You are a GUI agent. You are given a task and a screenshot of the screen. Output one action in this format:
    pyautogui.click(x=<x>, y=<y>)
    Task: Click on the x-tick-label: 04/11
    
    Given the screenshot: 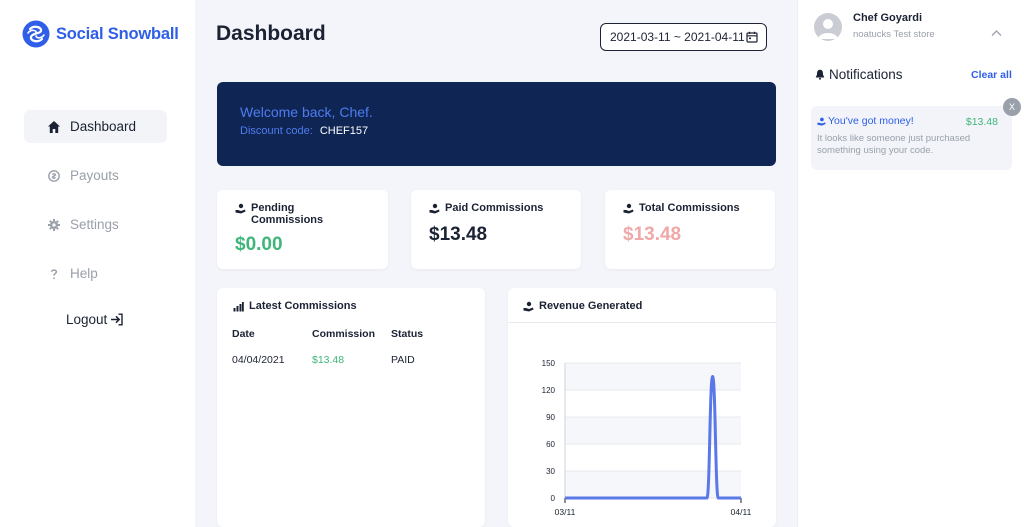 What is the action you would take?
    pyautogui.click(x=741, y=512)
    